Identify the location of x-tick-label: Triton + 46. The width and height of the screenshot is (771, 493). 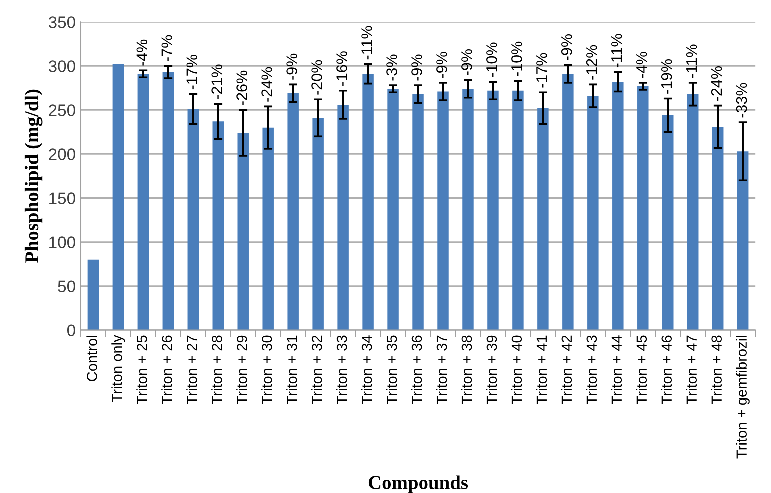
(666, 370).